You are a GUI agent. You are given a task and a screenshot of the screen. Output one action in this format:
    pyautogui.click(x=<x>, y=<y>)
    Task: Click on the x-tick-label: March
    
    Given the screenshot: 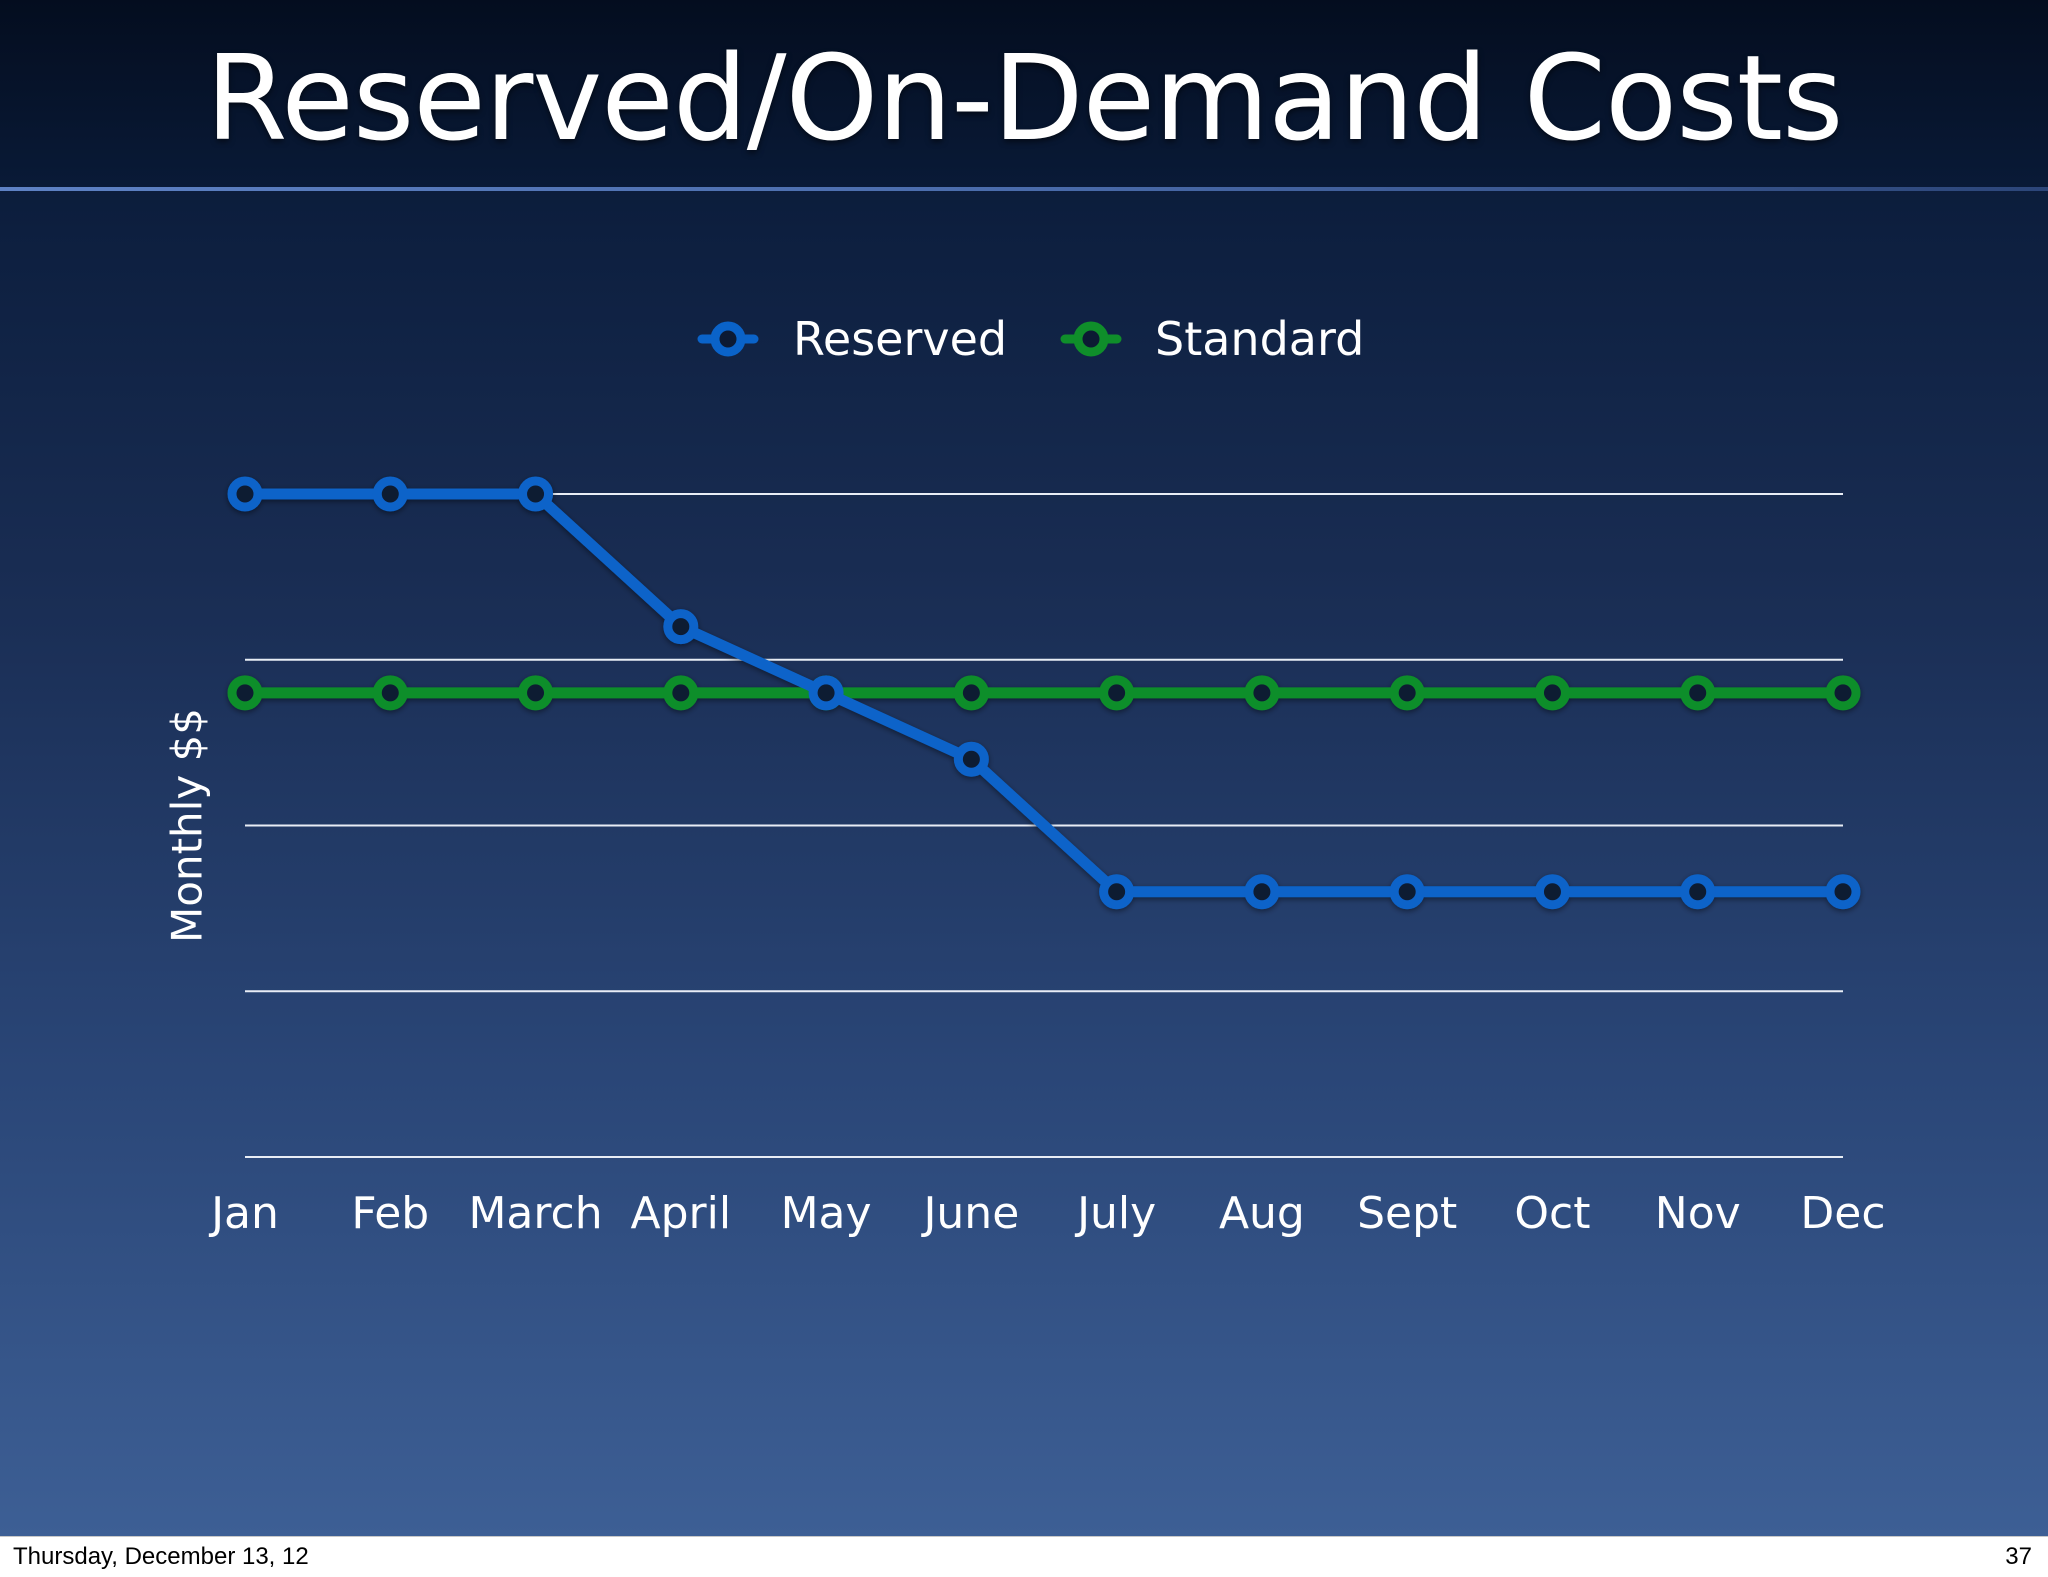 What is the action you would take?
    pyautogui.click(x=535, y=1213)
    